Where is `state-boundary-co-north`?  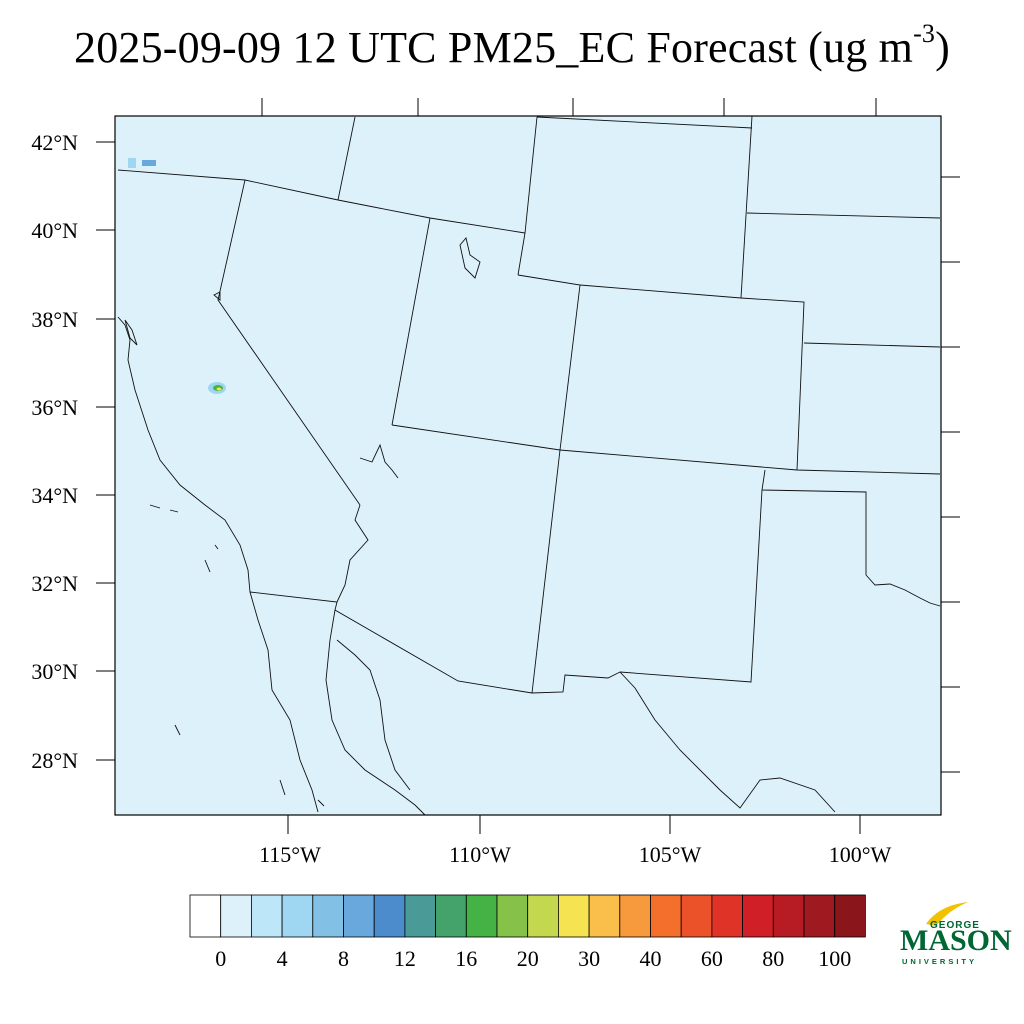 state-boundary-co-north is located at coordinates (692, 377).